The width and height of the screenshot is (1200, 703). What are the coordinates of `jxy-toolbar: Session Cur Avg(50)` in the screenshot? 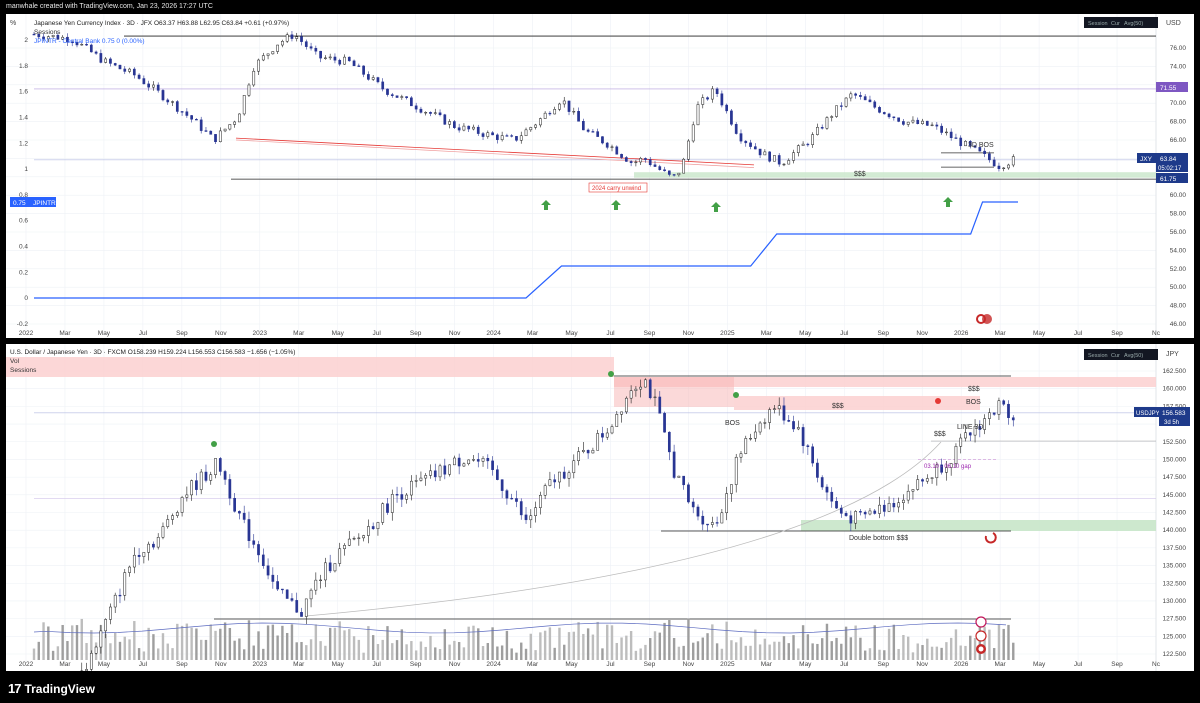 It's located at (1121, 22).